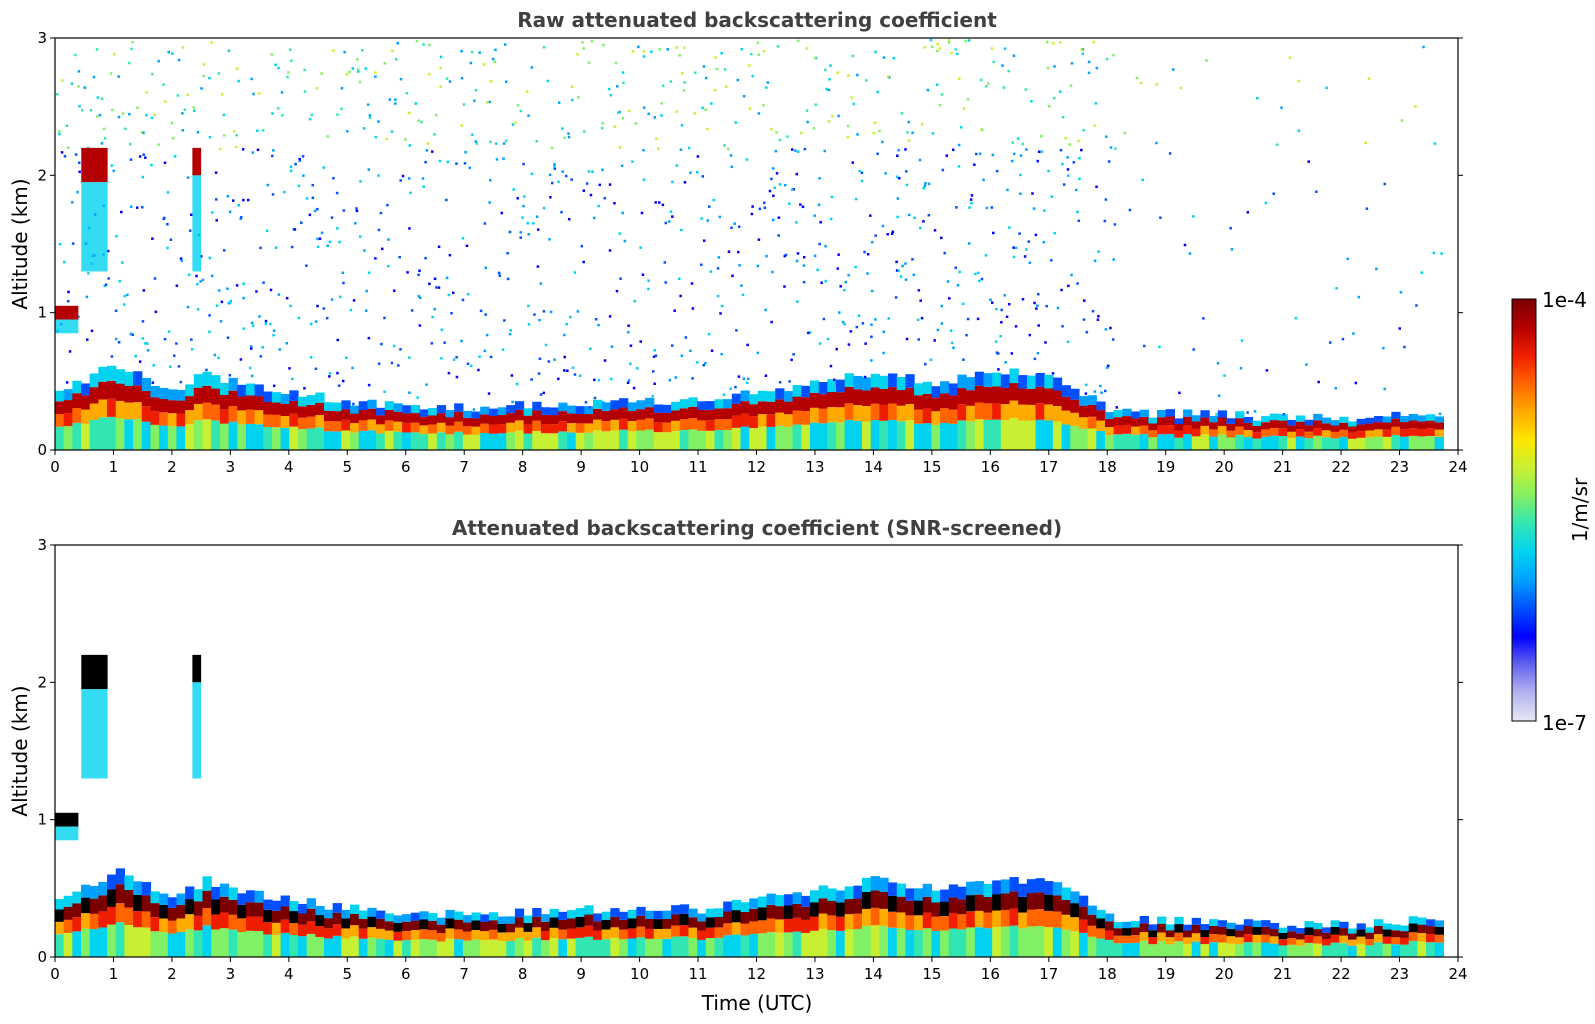  Describe the element at coordinates (94, 672) in the screenshot. I see `cloud-layer` at that location.